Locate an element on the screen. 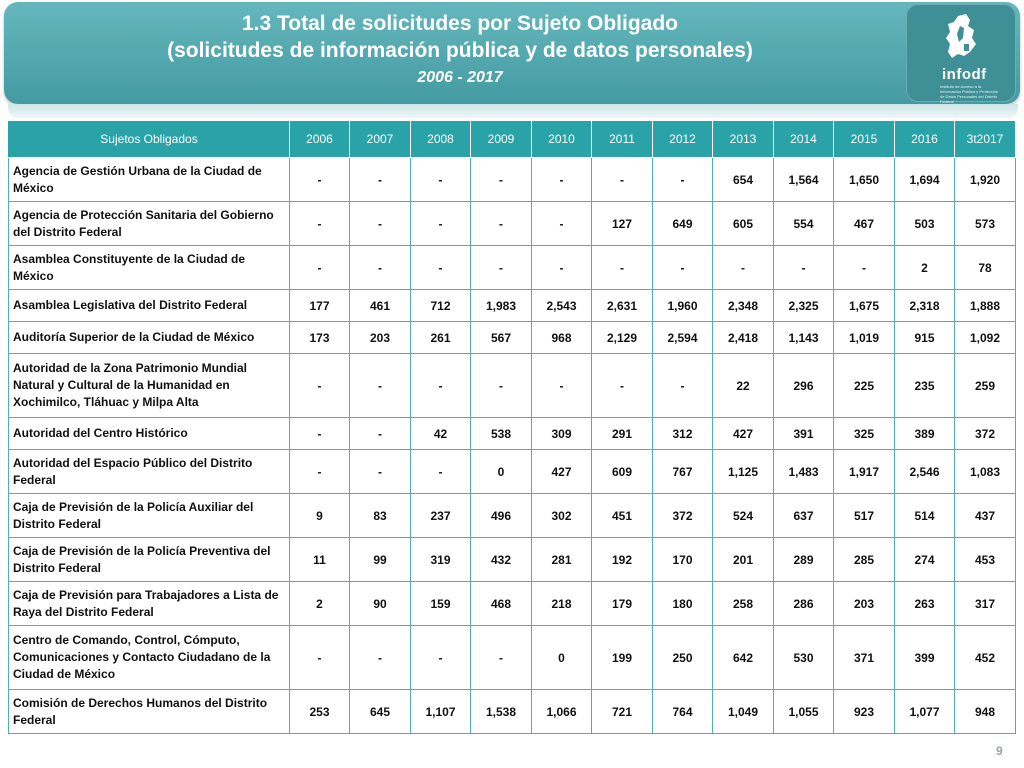 The width and height of the screenshot is (1024, 768). table-cell: 461 is located at coordinates (380, 305).